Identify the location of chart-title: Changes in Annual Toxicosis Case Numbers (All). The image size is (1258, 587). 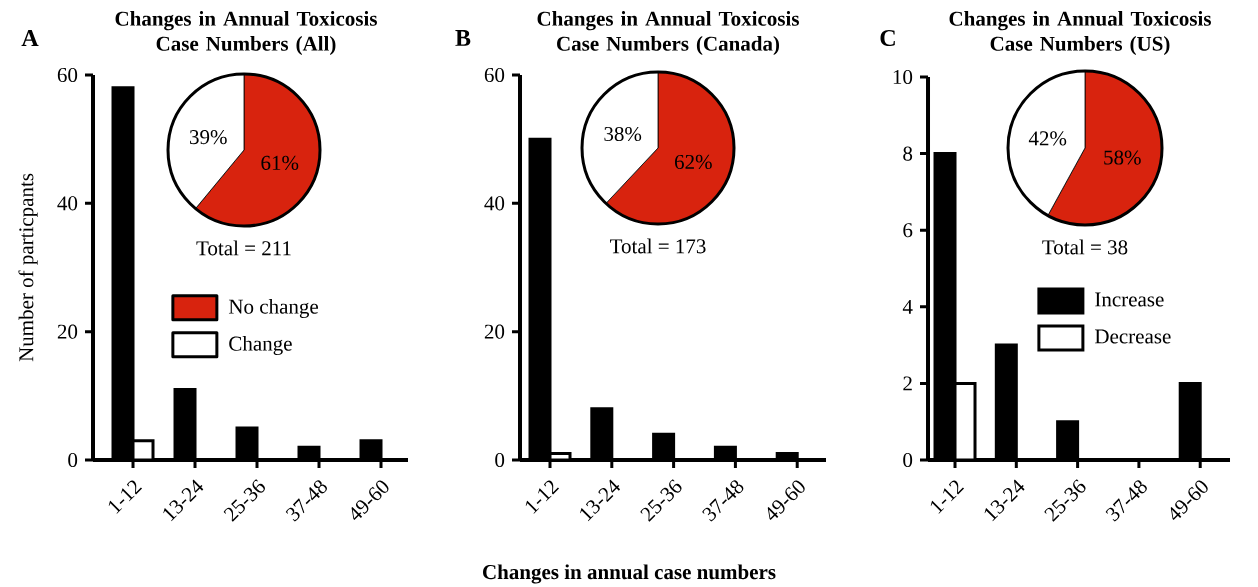
(246, 33).